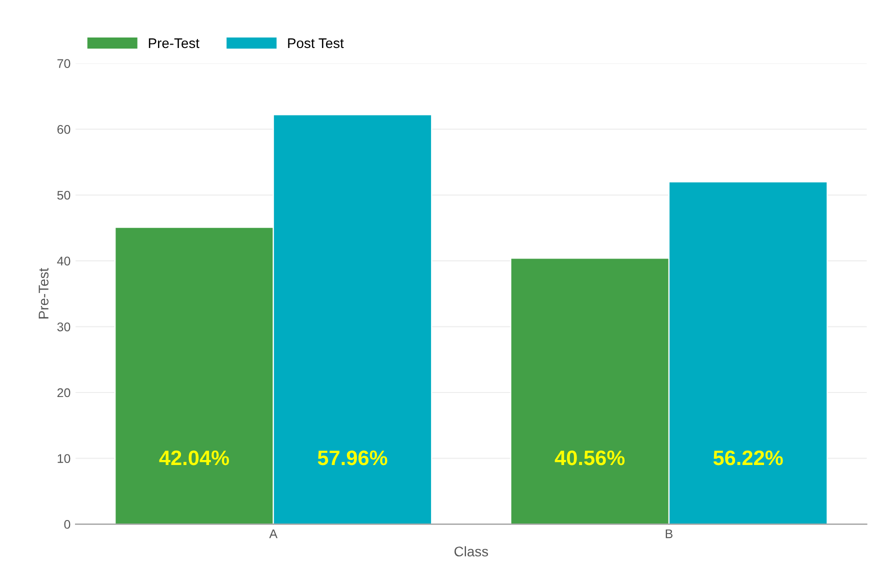 The image size is (889, 576). What do you see at coordinates (669, 533) in the screenshot?
I see `x-tick-label: B` at bounding box center [669, 533].